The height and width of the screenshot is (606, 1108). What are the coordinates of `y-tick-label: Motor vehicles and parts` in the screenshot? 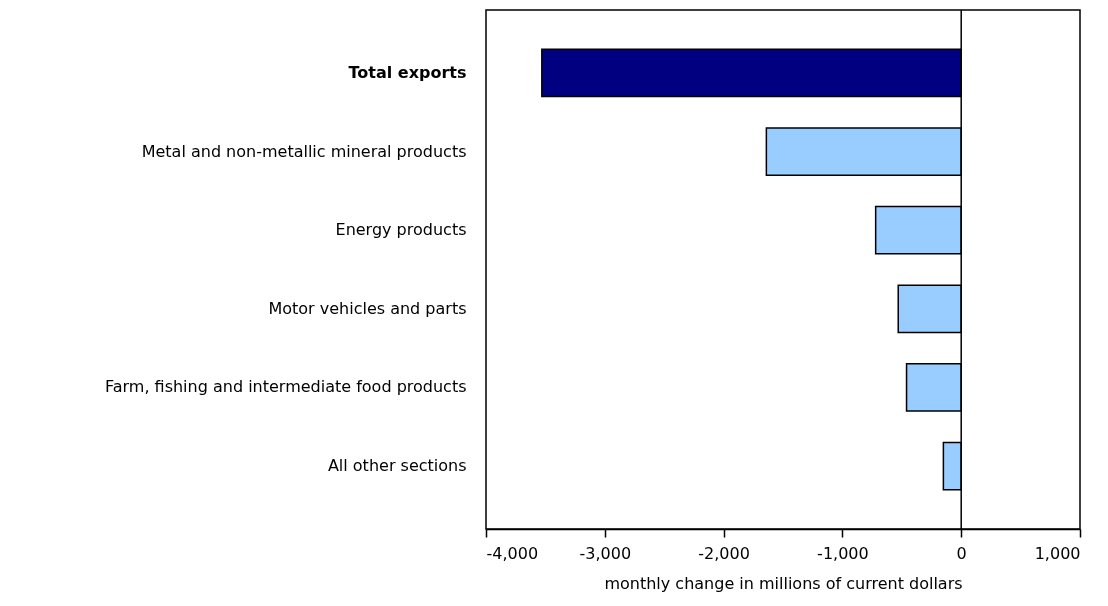 It's located at (367, 308).